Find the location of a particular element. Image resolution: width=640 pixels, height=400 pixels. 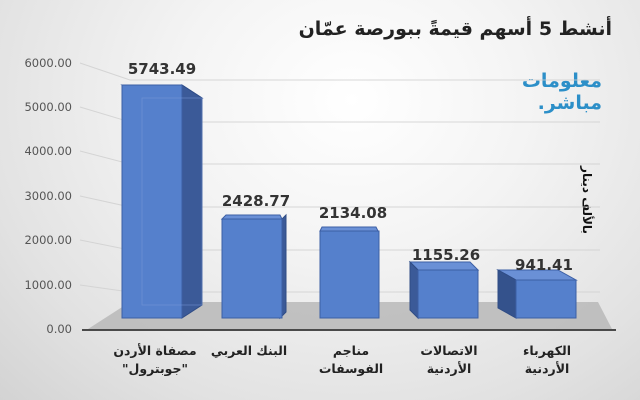

logo-line-2: مباشر. is located at coordinates (570, 103).